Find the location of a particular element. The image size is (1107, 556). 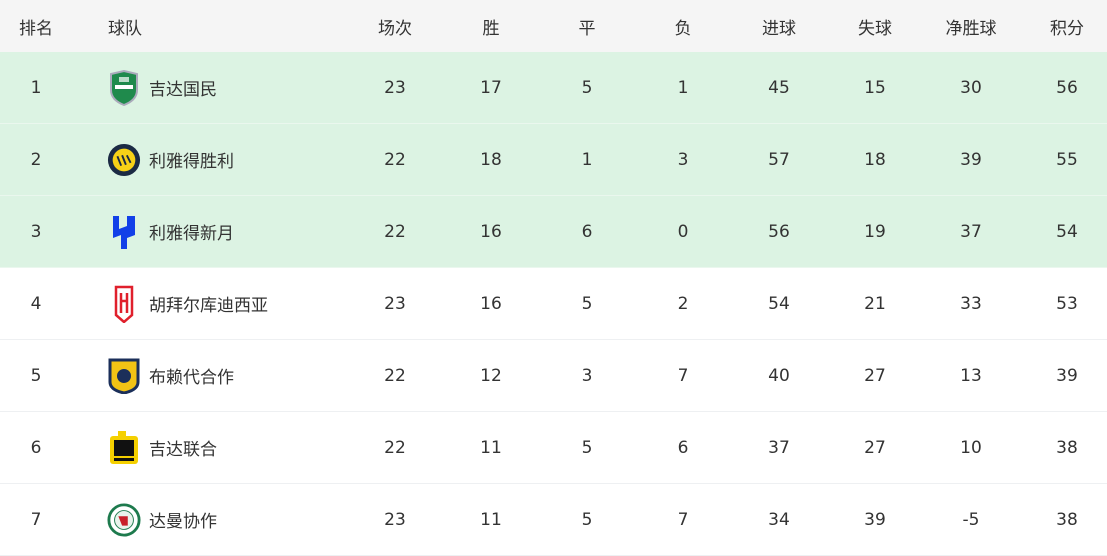

goals-against-cell: 18 is located at coordinates (875, 159).